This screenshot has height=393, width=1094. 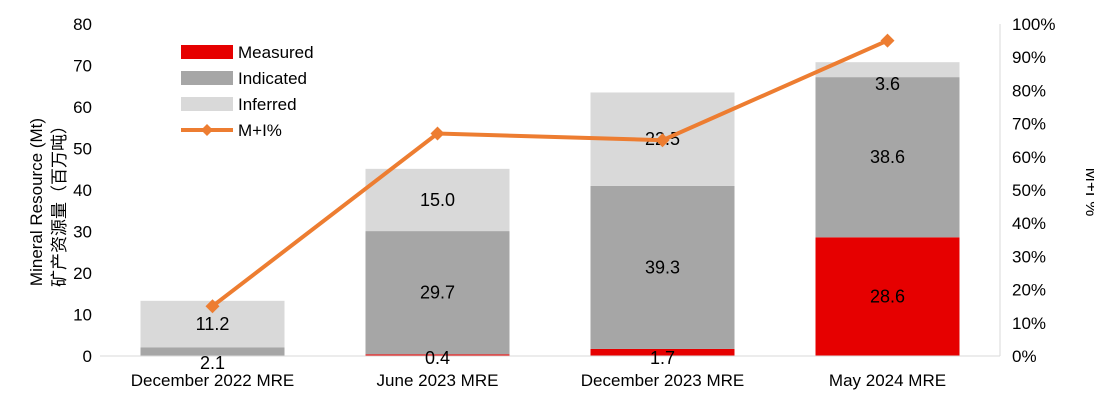 What do you see at coordinates (887, 380) in the screenshot?
I see `x-category-label: May 2024 MRE` at bounding box center [887, 380].